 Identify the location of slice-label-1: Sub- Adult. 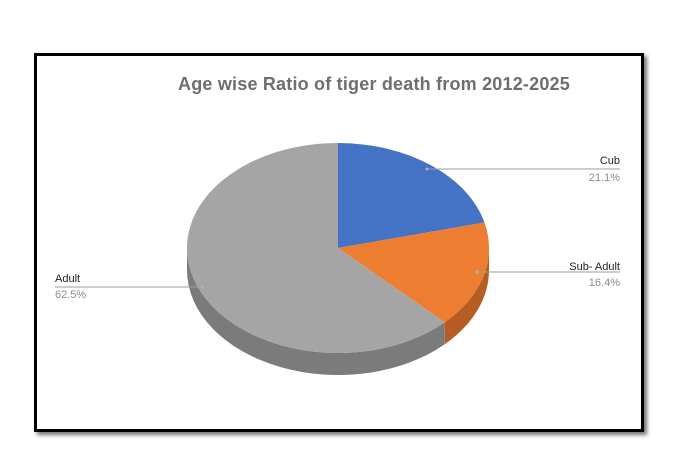
(594, 267).